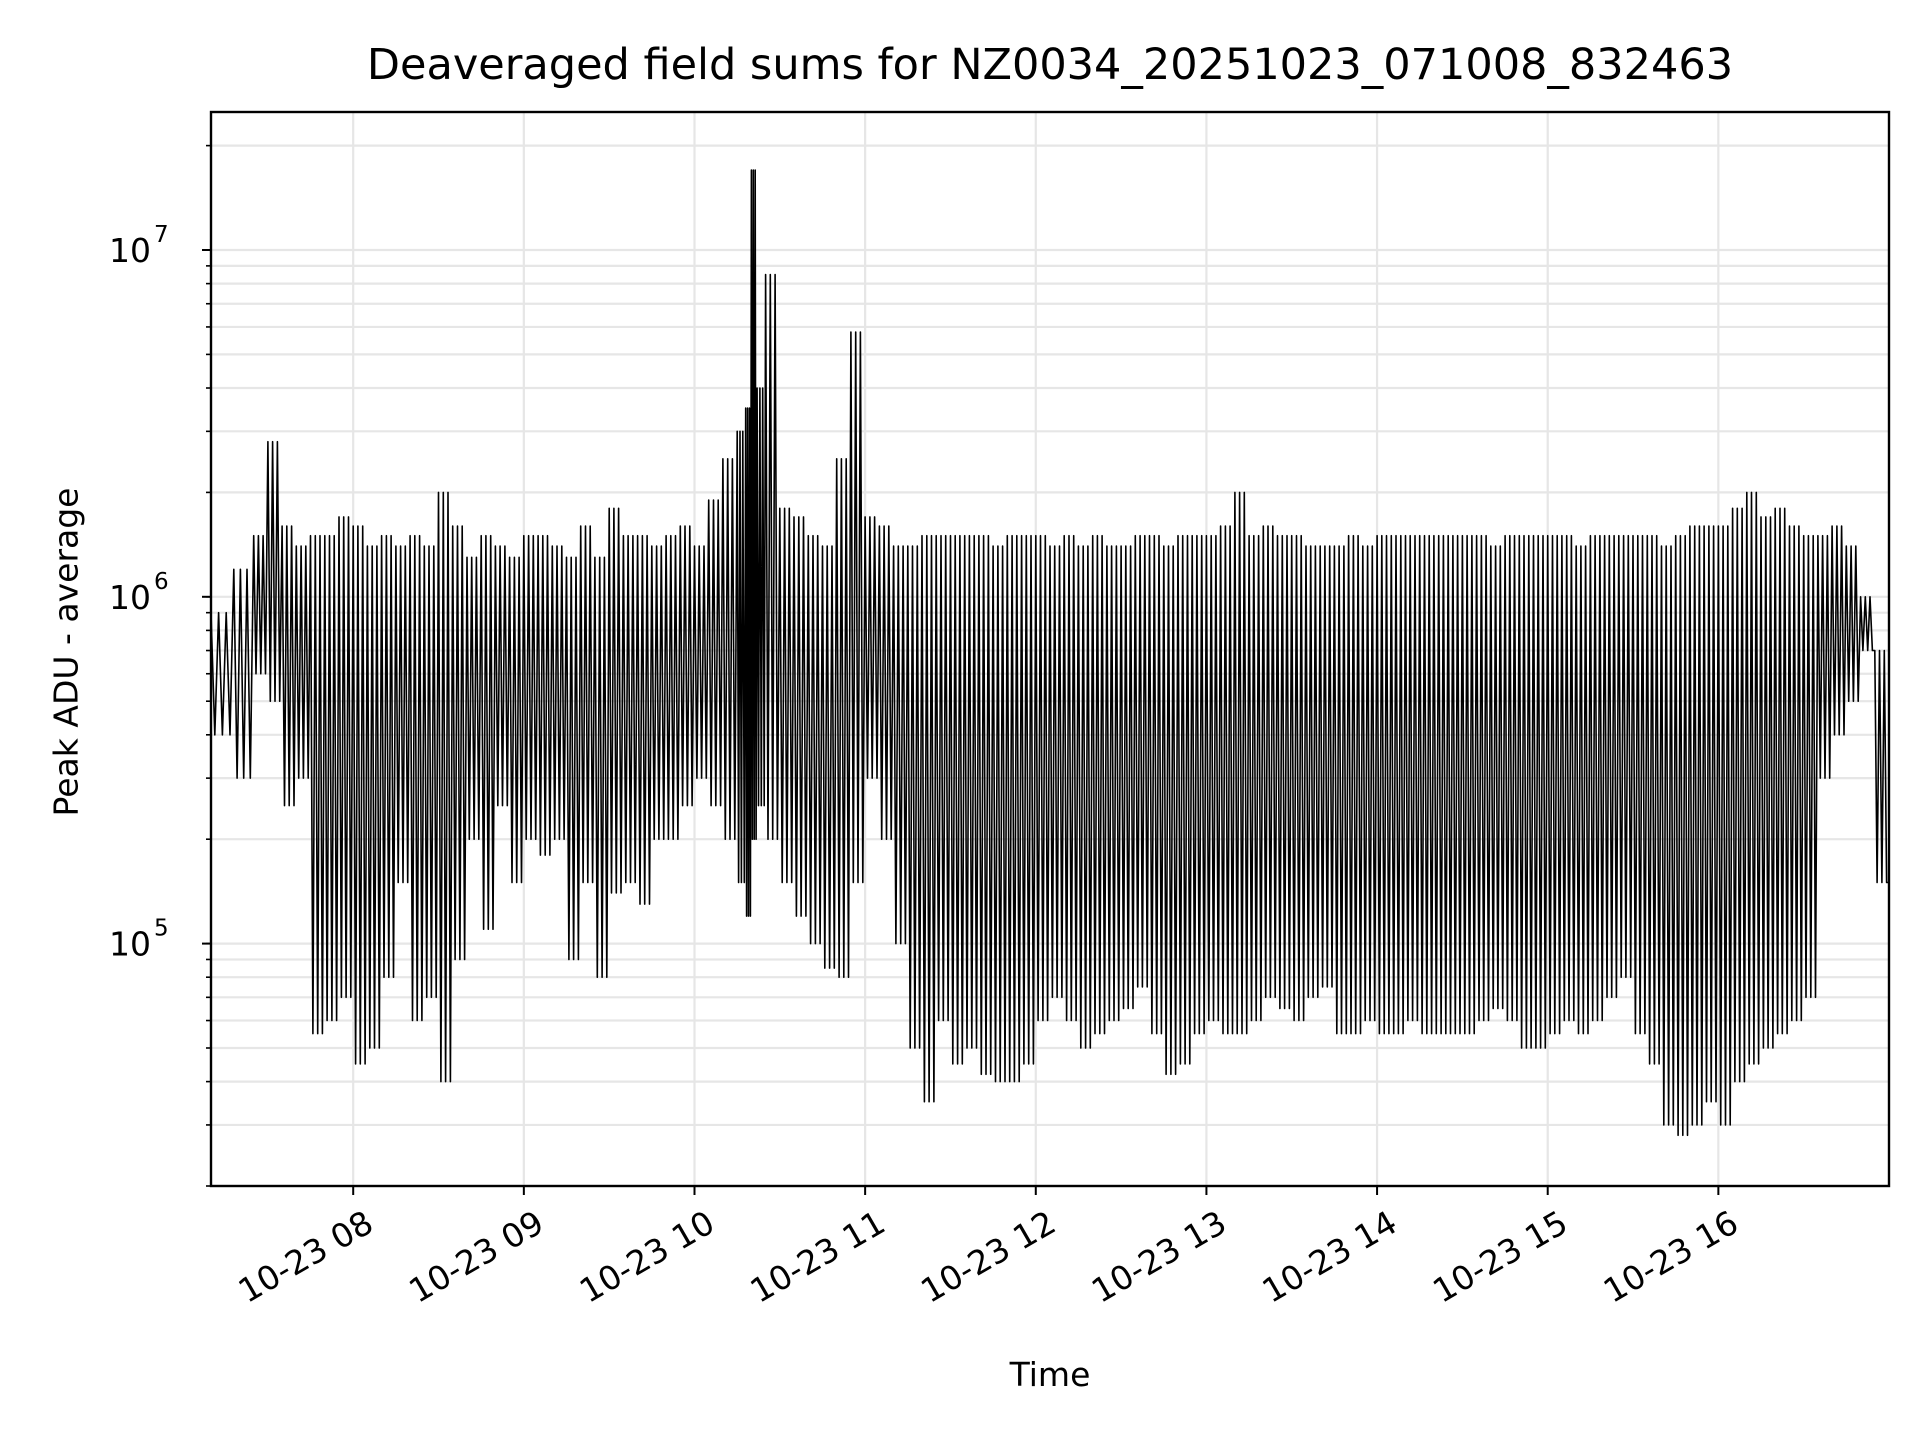  Describe the element at coordinates (1050, 1374) in the screenshot. I see `x-axis-label: Time` at that location.